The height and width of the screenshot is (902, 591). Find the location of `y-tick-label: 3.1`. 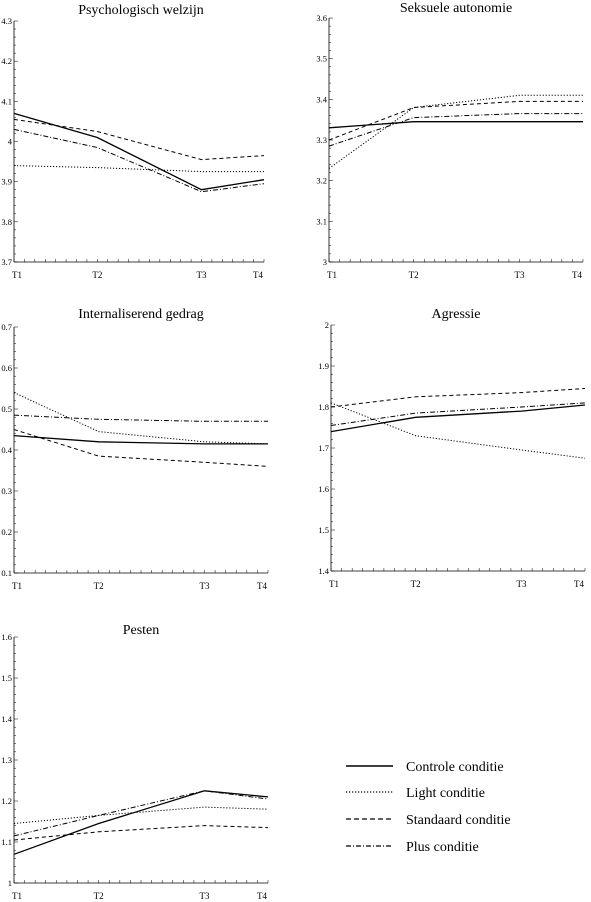

y-tick-label: 3.1 is located at coordinates (321, 221).